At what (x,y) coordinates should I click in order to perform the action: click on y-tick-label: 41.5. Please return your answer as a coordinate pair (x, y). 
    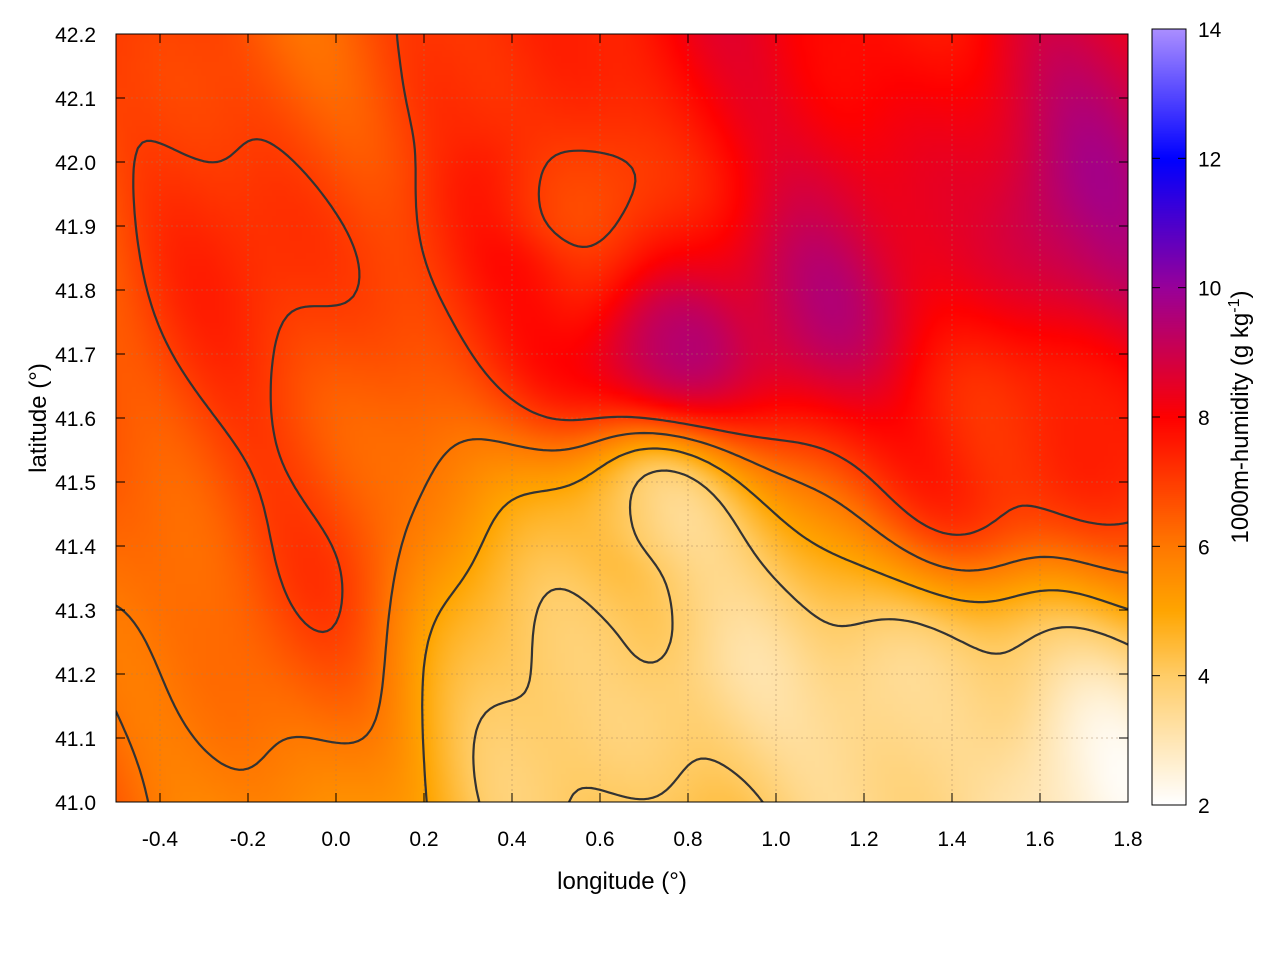
    Looking at the image, I should click on (75, 483).